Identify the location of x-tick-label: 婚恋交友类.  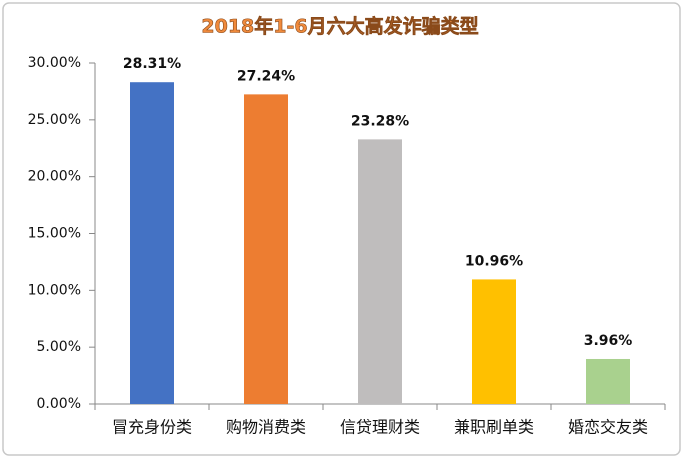
(608, 427).